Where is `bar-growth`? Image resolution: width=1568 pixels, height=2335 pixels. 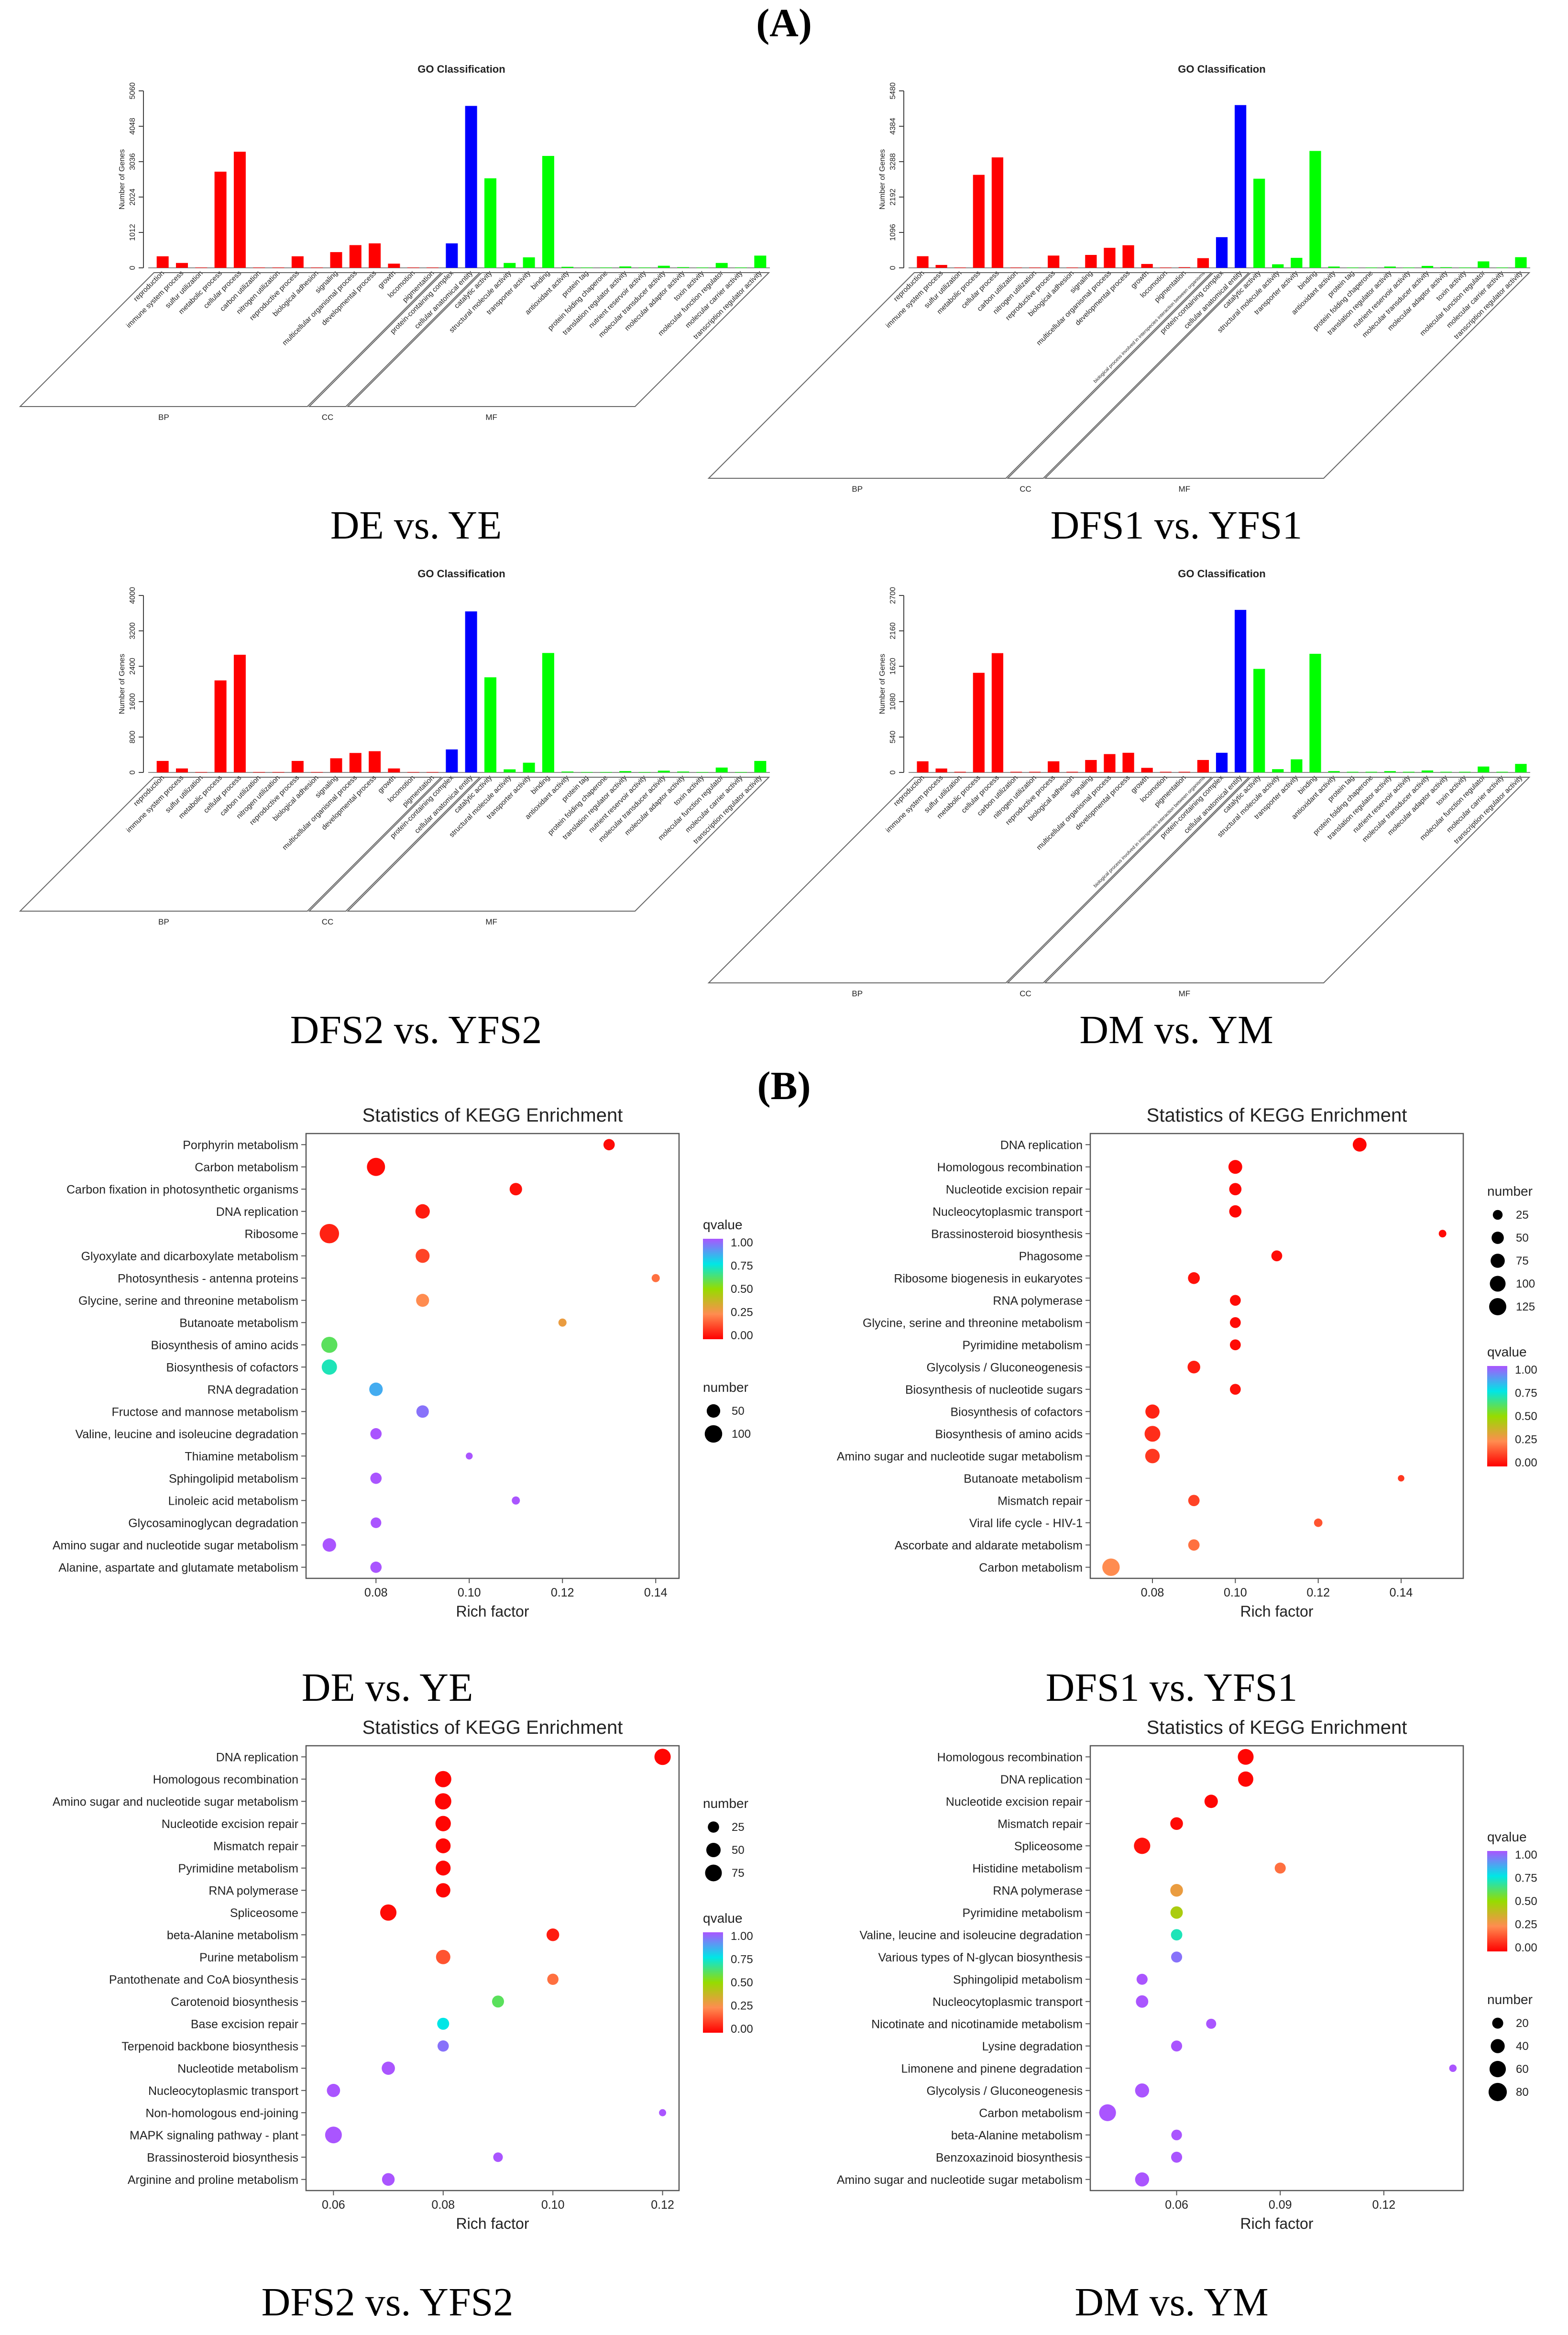
bar-growth is located at coordinates (1147, 770).